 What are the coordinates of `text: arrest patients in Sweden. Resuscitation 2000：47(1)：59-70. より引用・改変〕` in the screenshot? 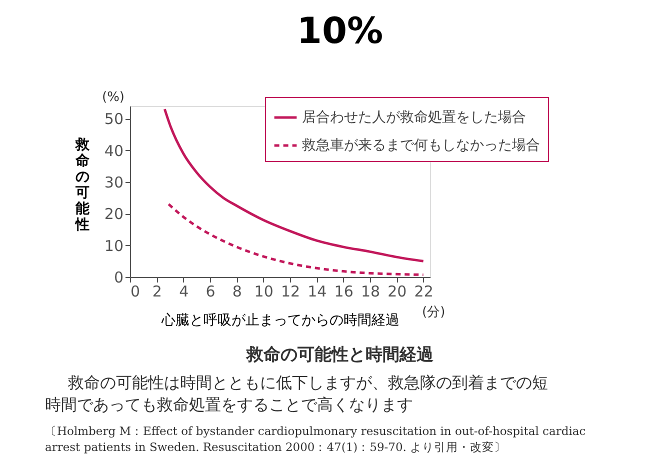 It's located at (275, 447).